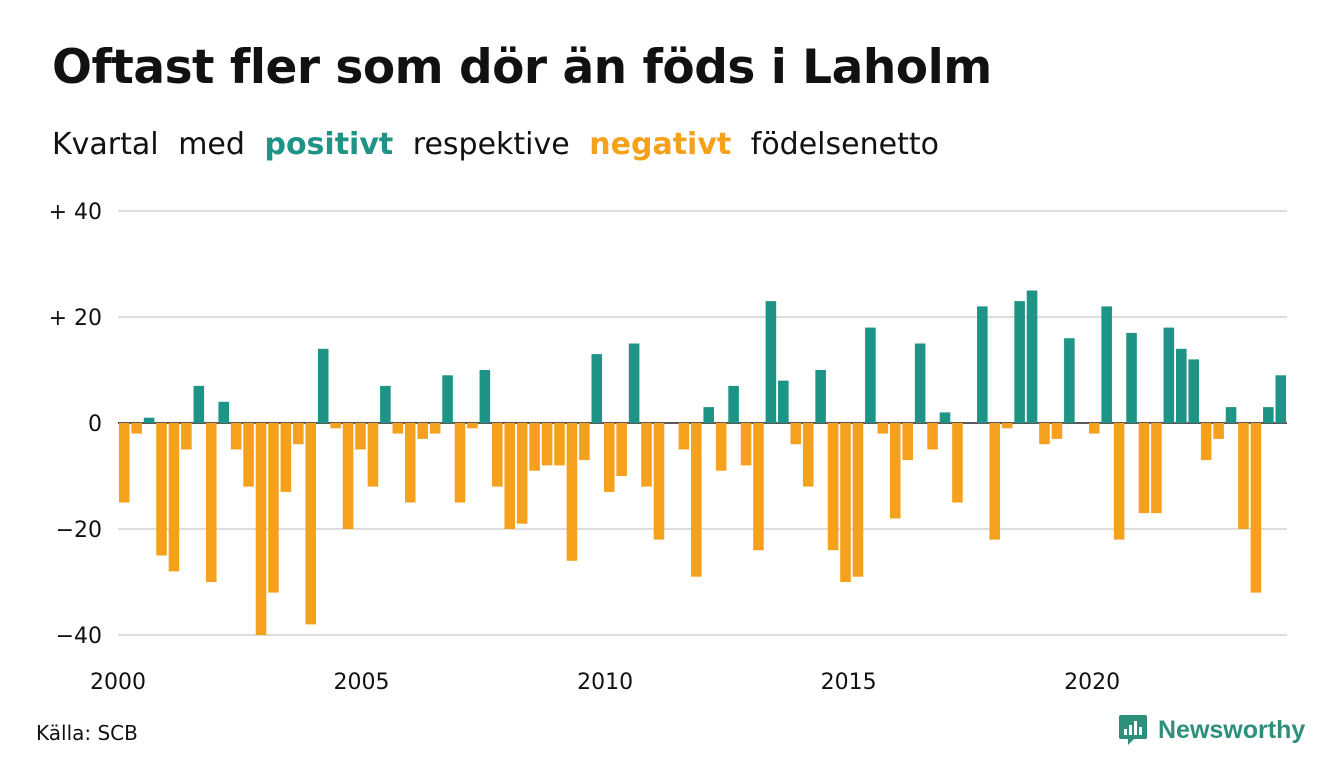 This screenshot has width=1340, height=780. I want to click on y-tick-label: −20, so click(79, 530).